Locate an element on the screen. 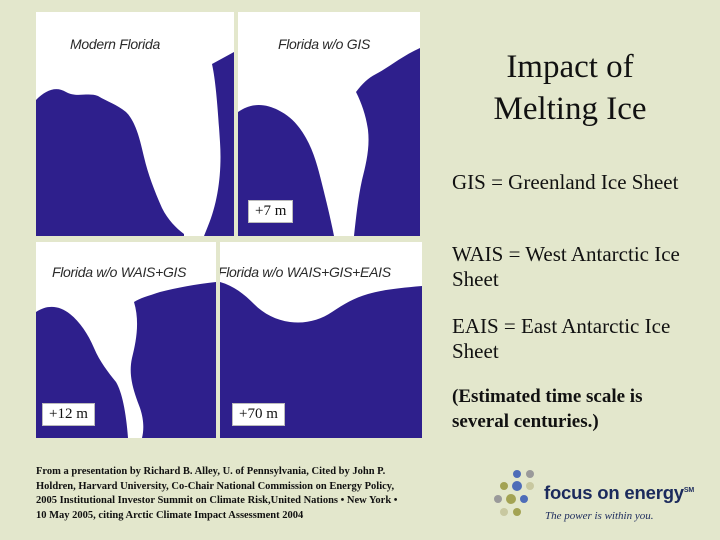  title-line-1: Impact of is located at coordinates (570, 67).